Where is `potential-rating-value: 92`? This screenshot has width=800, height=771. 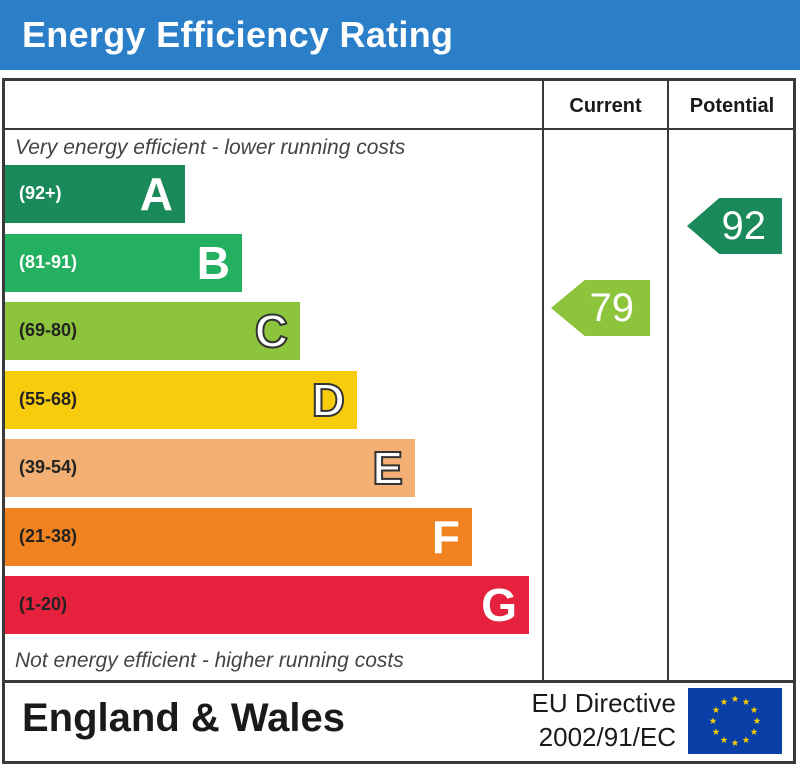
potential-rating-value: 92 is located at coordinates (744, 226).